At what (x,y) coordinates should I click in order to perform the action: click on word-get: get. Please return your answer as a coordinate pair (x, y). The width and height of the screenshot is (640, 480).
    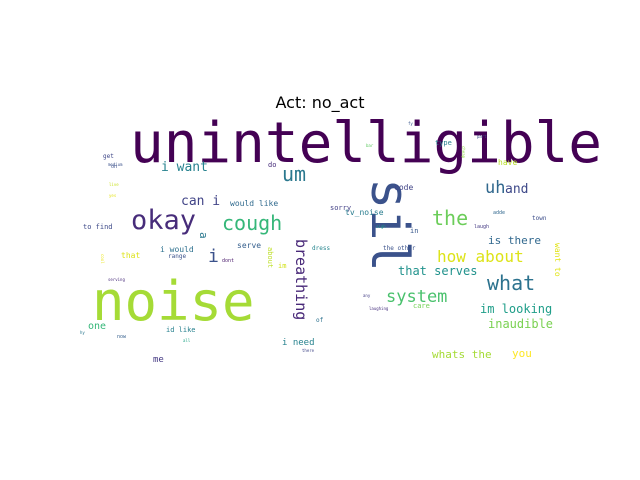
    Looking at the image, I should click on (108, 156).